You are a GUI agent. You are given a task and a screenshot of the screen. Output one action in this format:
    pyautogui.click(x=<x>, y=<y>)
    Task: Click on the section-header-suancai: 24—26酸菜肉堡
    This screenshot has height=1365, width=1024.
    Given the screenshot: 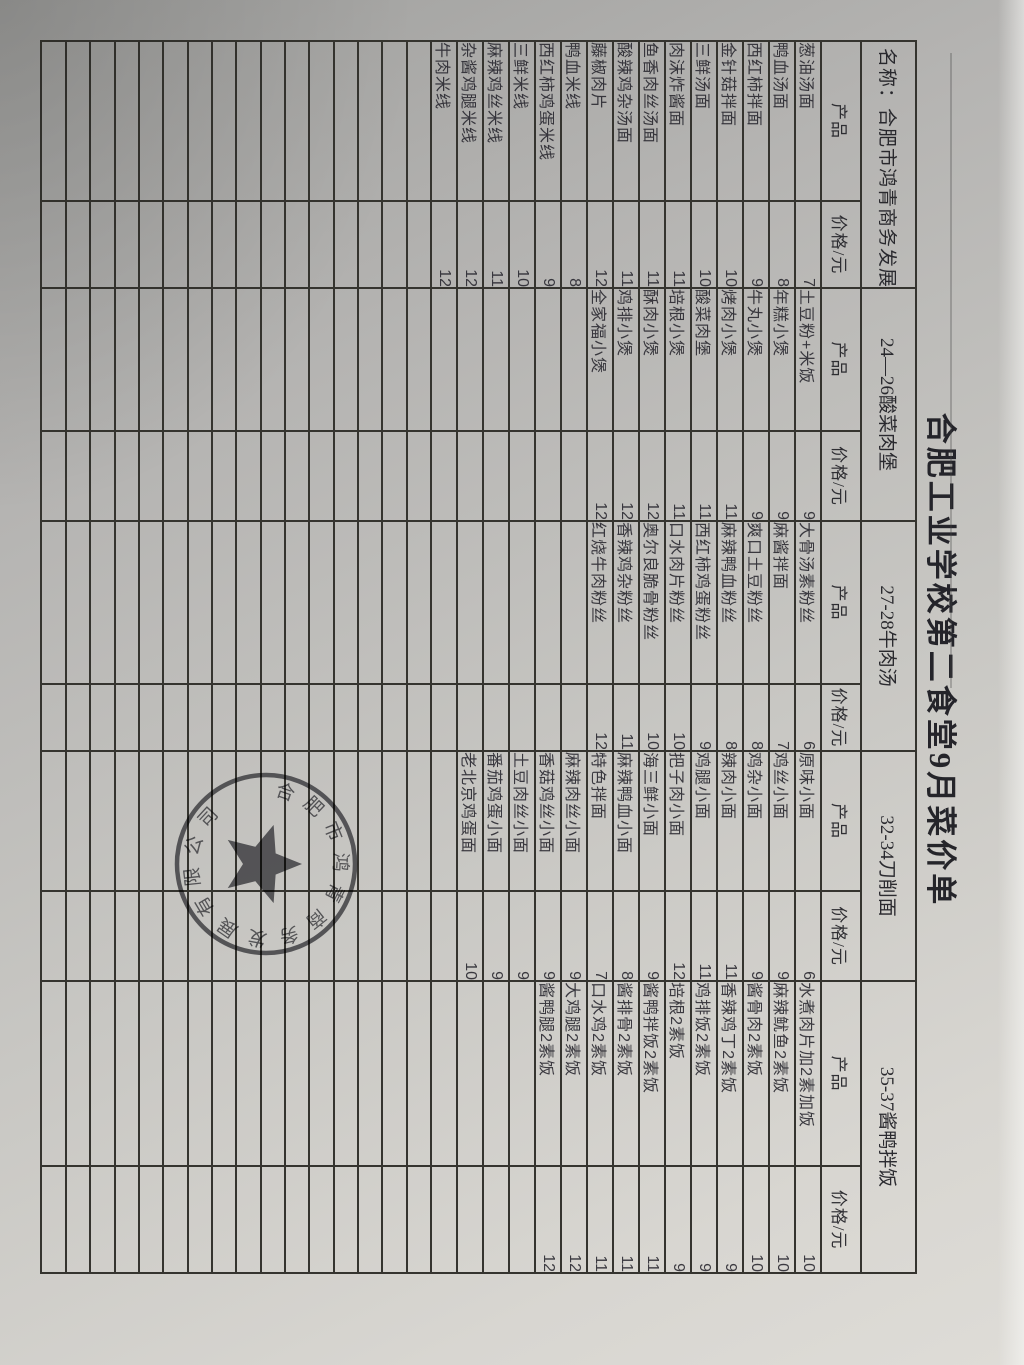 What is the action you would take?
    pyautogui.click(x=888, y=405)
    